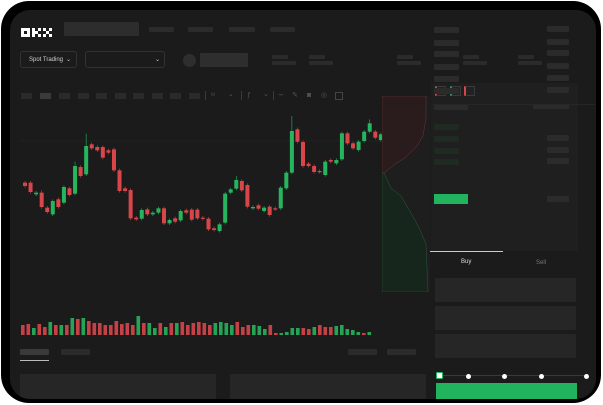 This screenshot has width=603, height=405. Describe the element at coordinates (40, 30) in the screenshot. I see `okx-logo` at that location.